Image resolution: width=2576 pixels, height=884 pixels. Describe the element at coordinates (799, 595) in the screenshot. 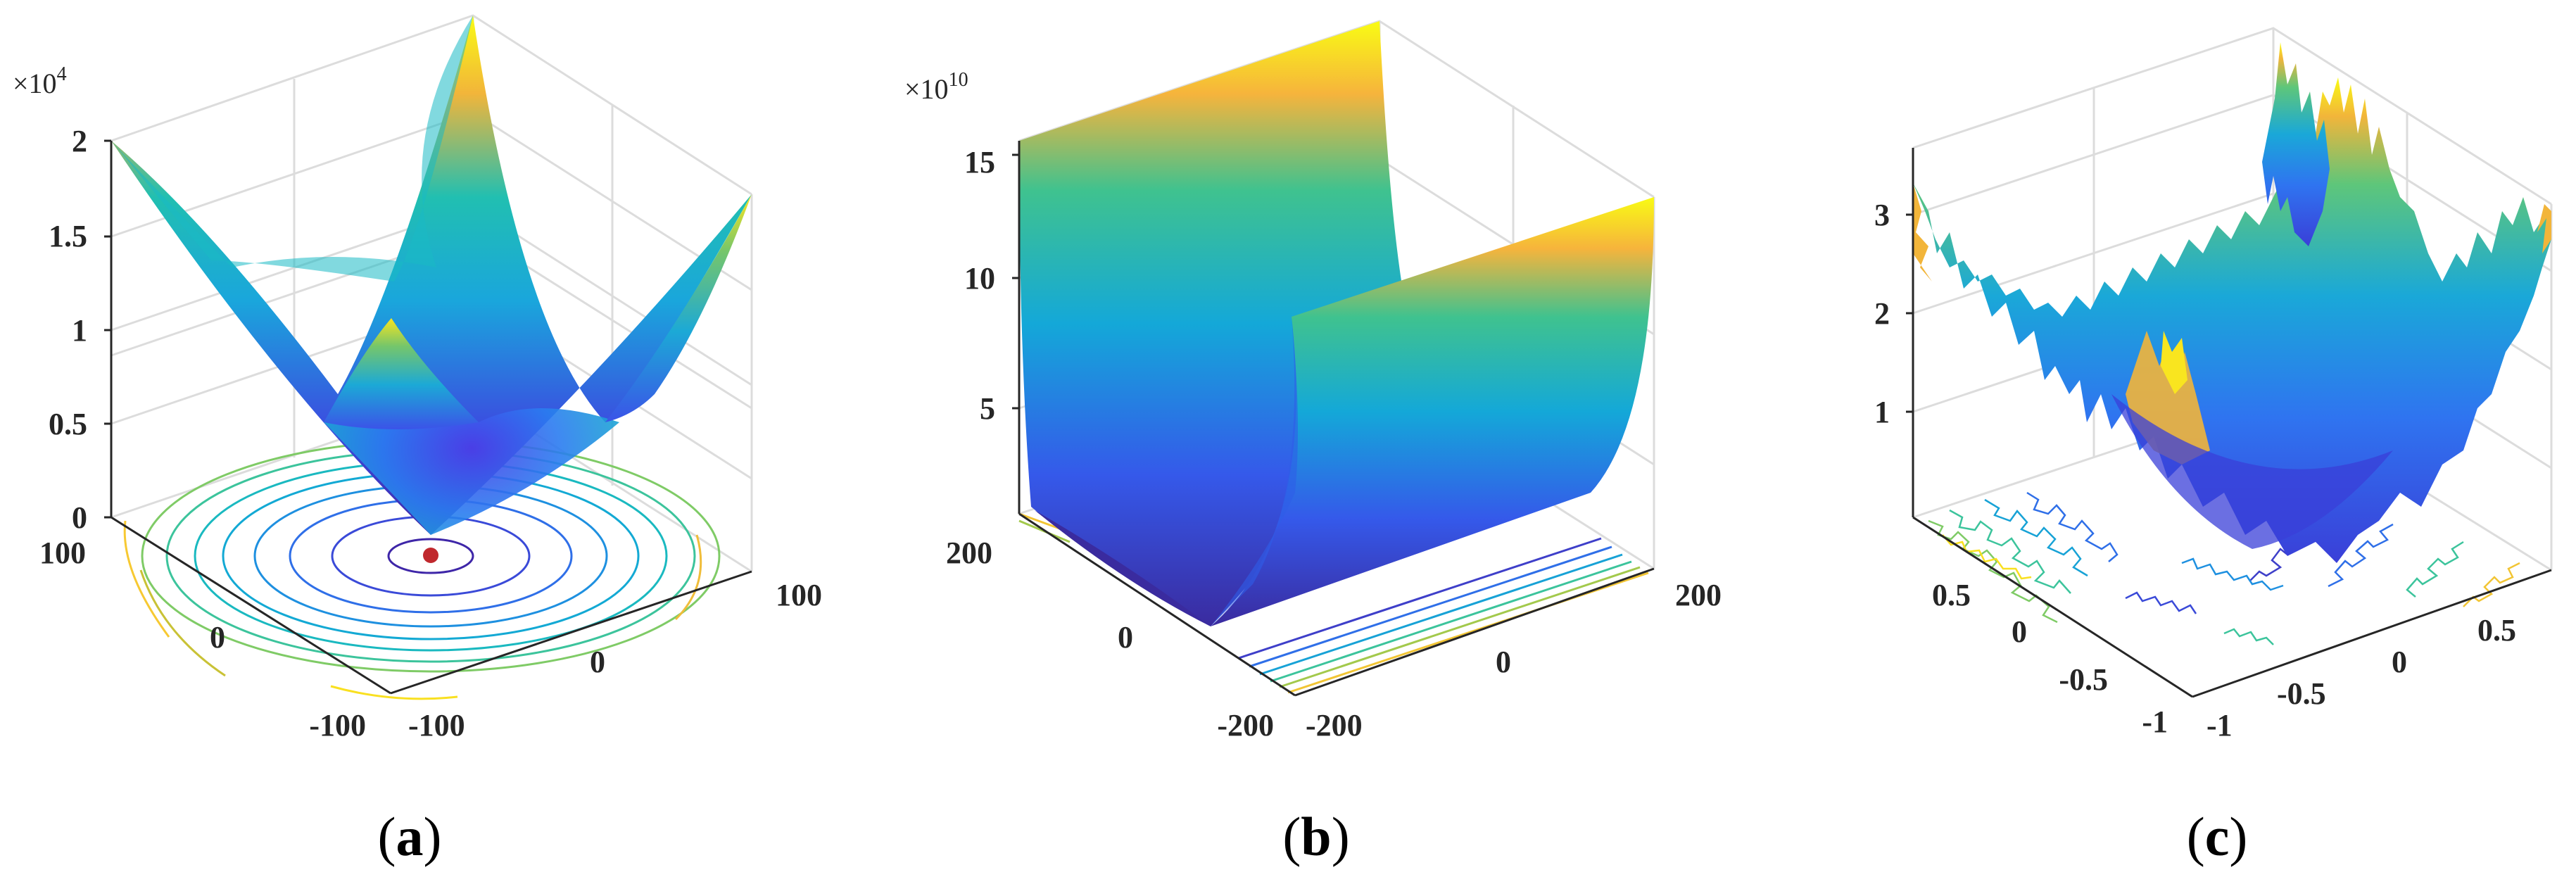

I see `panel-a-x-tick: 100` at that location.